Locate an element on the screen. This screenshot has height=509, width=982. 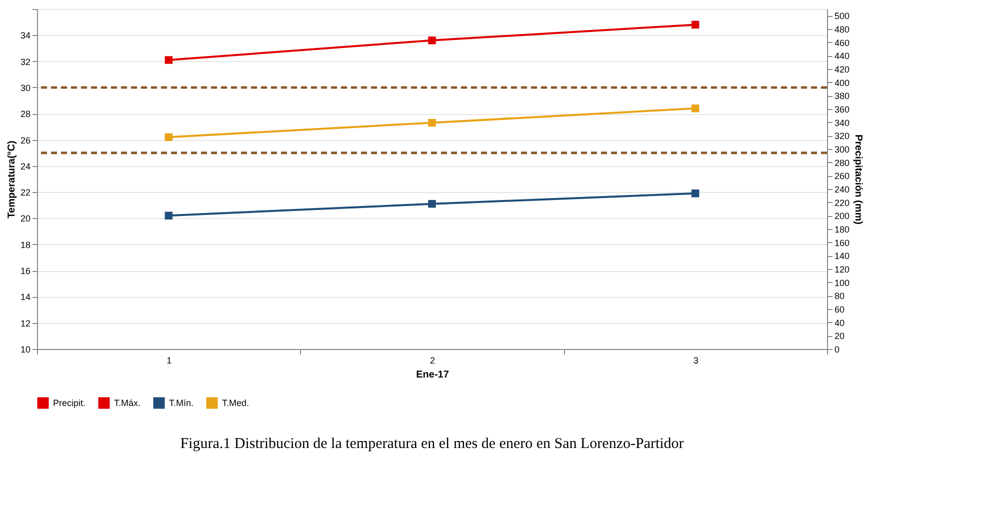
y-tick-label: 26 is located at coordinates (25, 140).